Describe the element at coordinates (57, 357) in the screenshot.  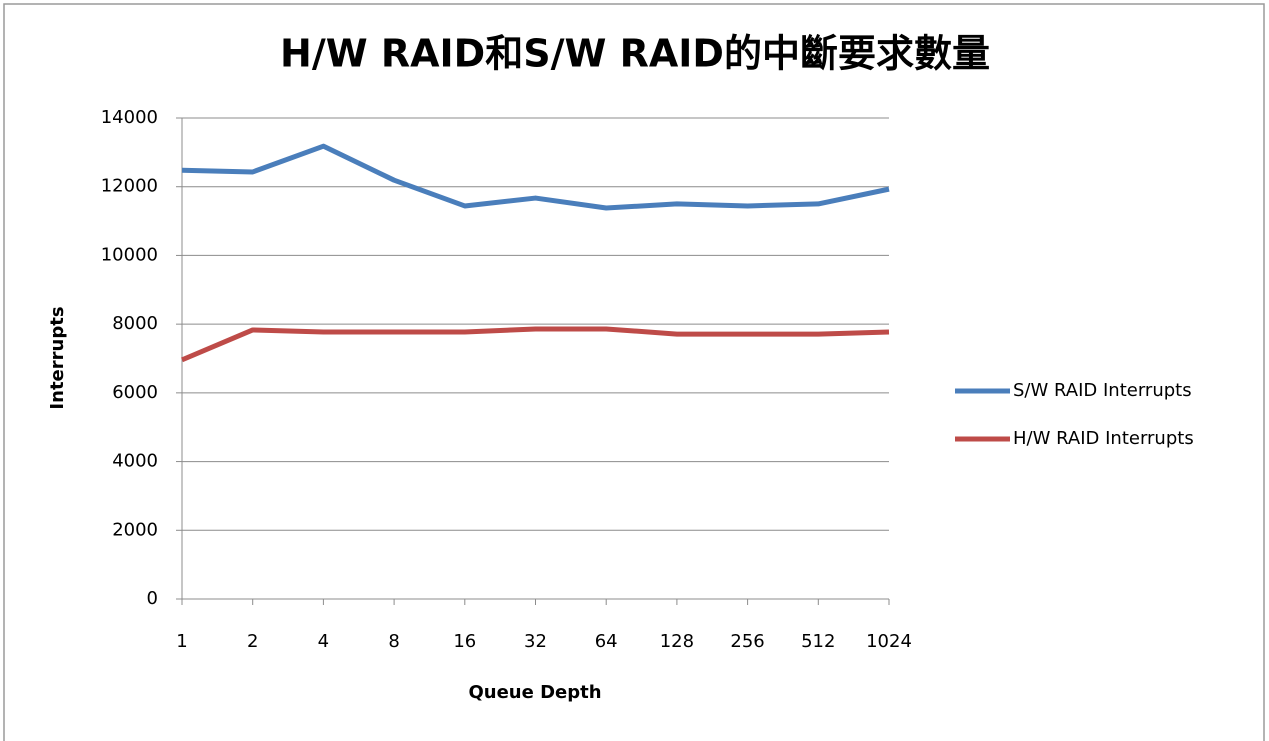
I see `y-axis-title: Interrupts` at that location.